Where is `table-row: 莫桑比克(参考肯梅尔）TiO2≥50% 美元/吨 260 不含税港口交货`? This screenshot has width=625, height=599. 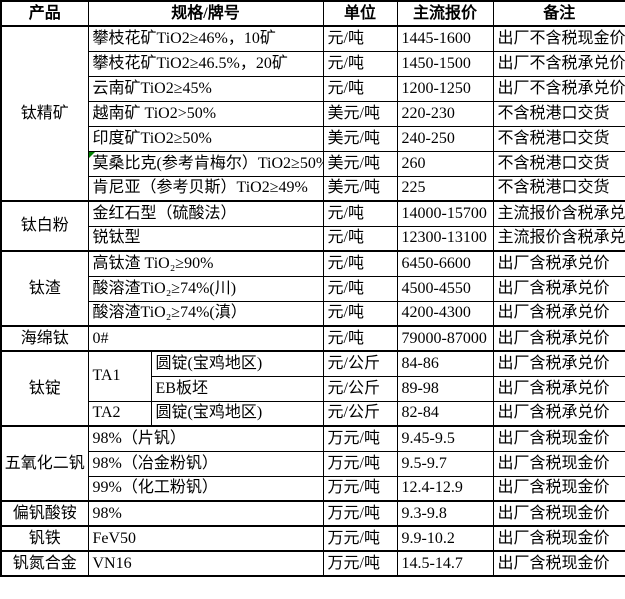 table-row: 莫桑比克(参考肯梅尔）TiO2≥50% 美元/吨 260 不含税港口交货 is located at coordinates (313, 163).